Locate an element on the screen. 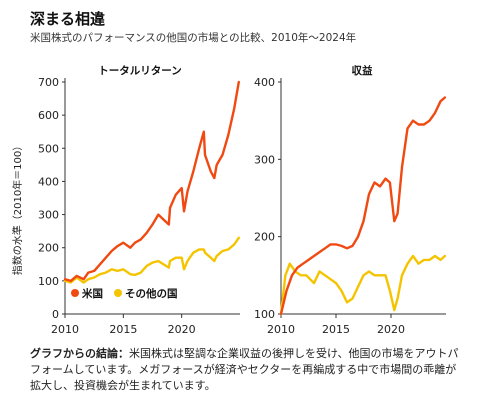 The width and height of the screenshot is (481, 419). earnings-series-other-line is located at coordinates (363, 285).